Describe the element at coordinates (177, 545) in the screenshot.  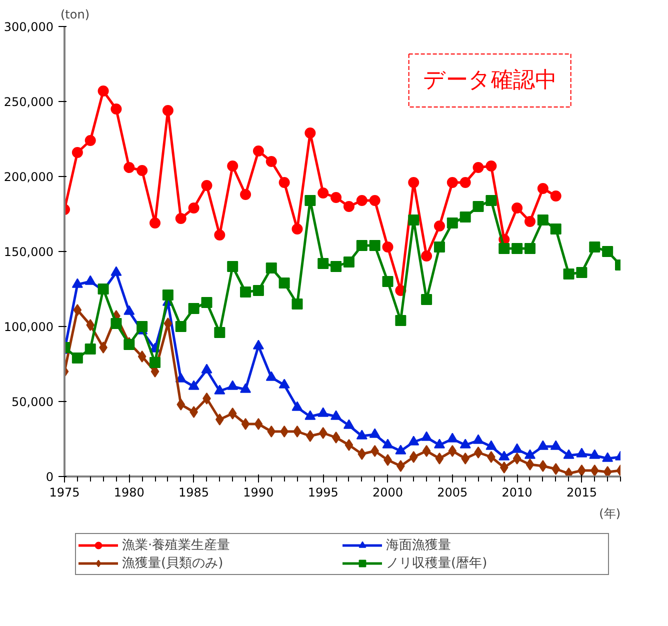
I see `legend-label: 漁業·養殖業生産量` at that location.